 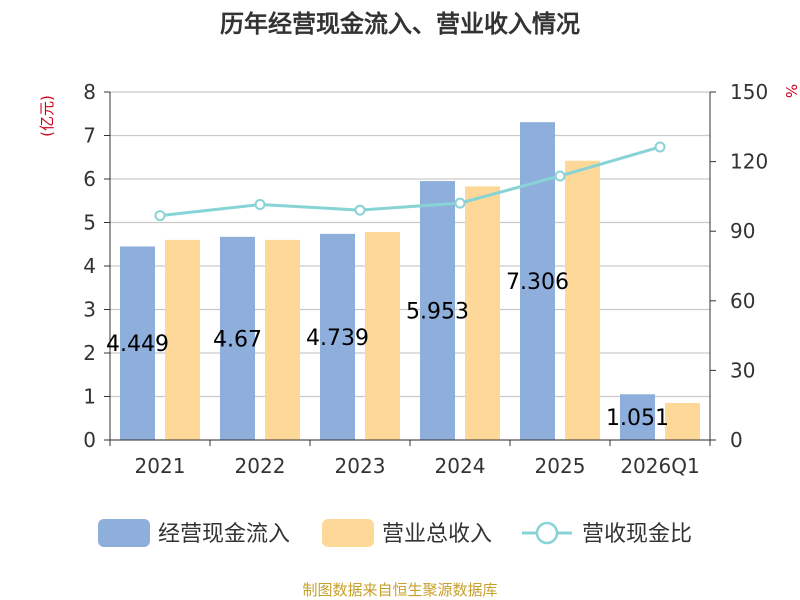 I want to click on right-tick-label: 30, so click(x=742, y=370).